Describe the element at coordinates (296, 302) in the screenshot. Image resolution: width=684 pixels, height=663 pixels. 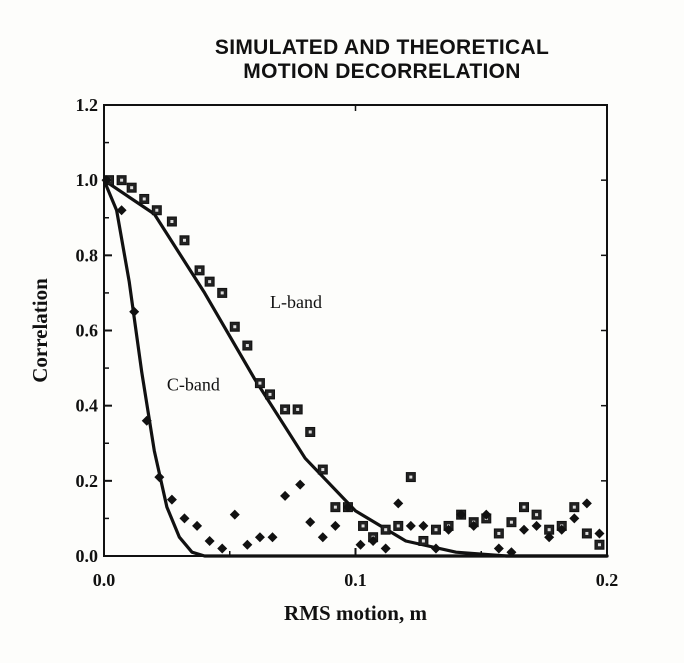
I see `curve-label-0: L-band` at that location.